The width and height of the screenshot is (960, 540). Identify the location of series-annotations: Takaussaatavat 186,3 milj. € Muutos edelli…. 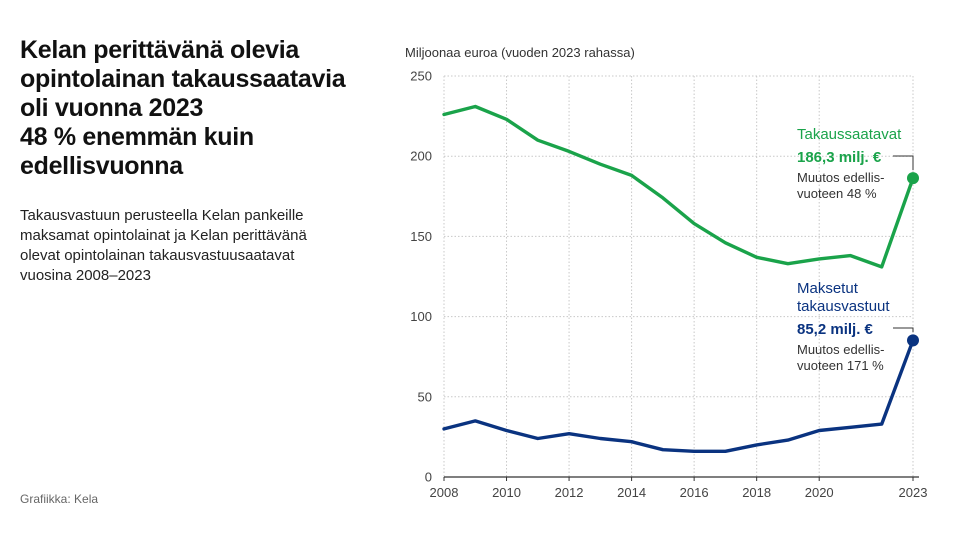
(855, 249).